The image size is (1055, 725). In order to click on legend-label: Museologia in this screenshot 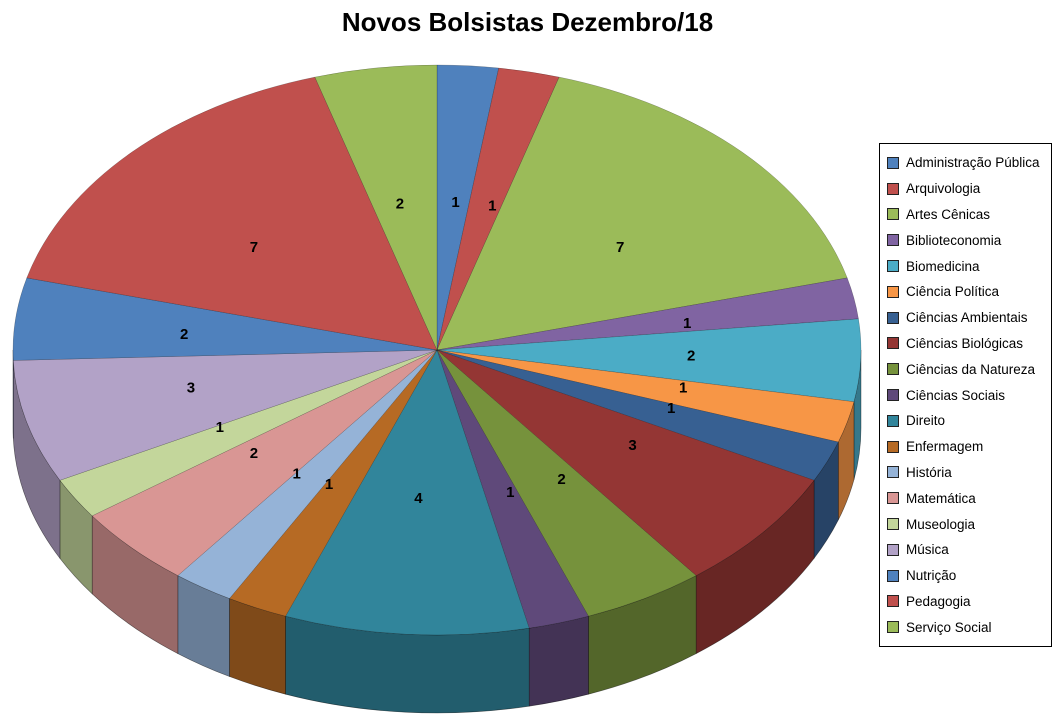, I will do `click(941, 524)`.